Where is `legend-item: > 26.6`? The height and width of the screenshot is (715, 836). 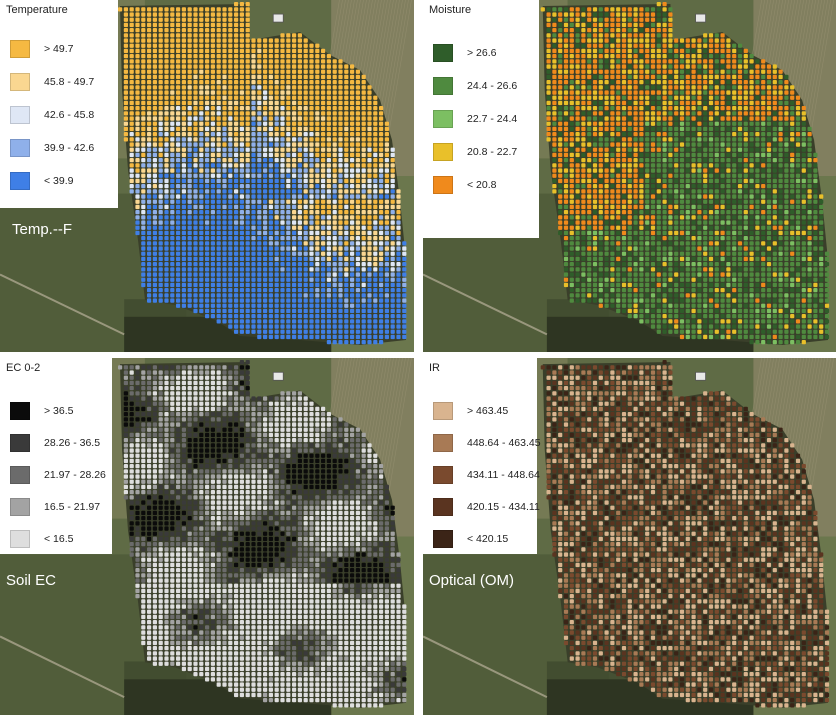
legend-item: > 26.6 is located at coordinates (465, 53).